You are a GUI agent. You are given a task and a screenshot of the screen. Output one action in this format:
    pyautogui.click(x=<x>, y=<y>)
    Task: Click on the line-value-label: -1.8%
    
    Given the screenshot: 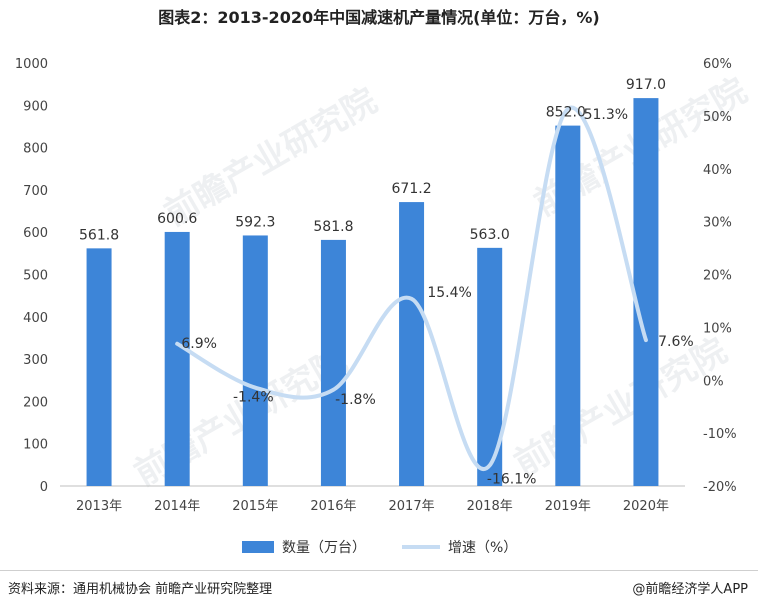 What is the action you would take?
    pyautogui.click(x=355, y=400)
    